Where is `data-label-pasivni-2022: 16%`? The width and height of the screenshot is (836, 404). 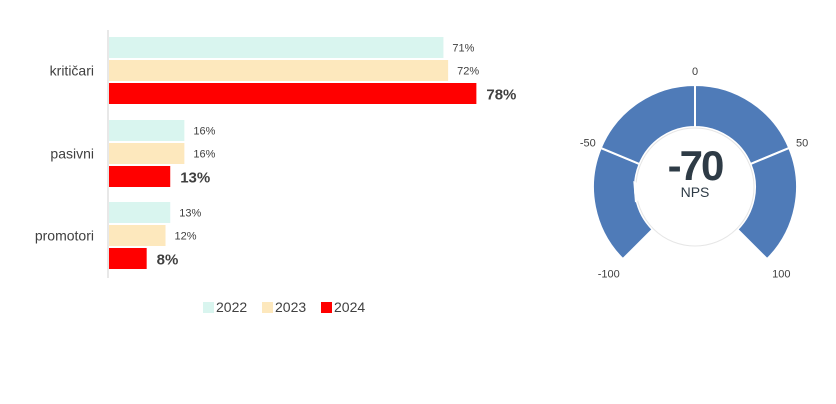 data-label-pasivni-2022: 16% is located at coordinates (204, 132).